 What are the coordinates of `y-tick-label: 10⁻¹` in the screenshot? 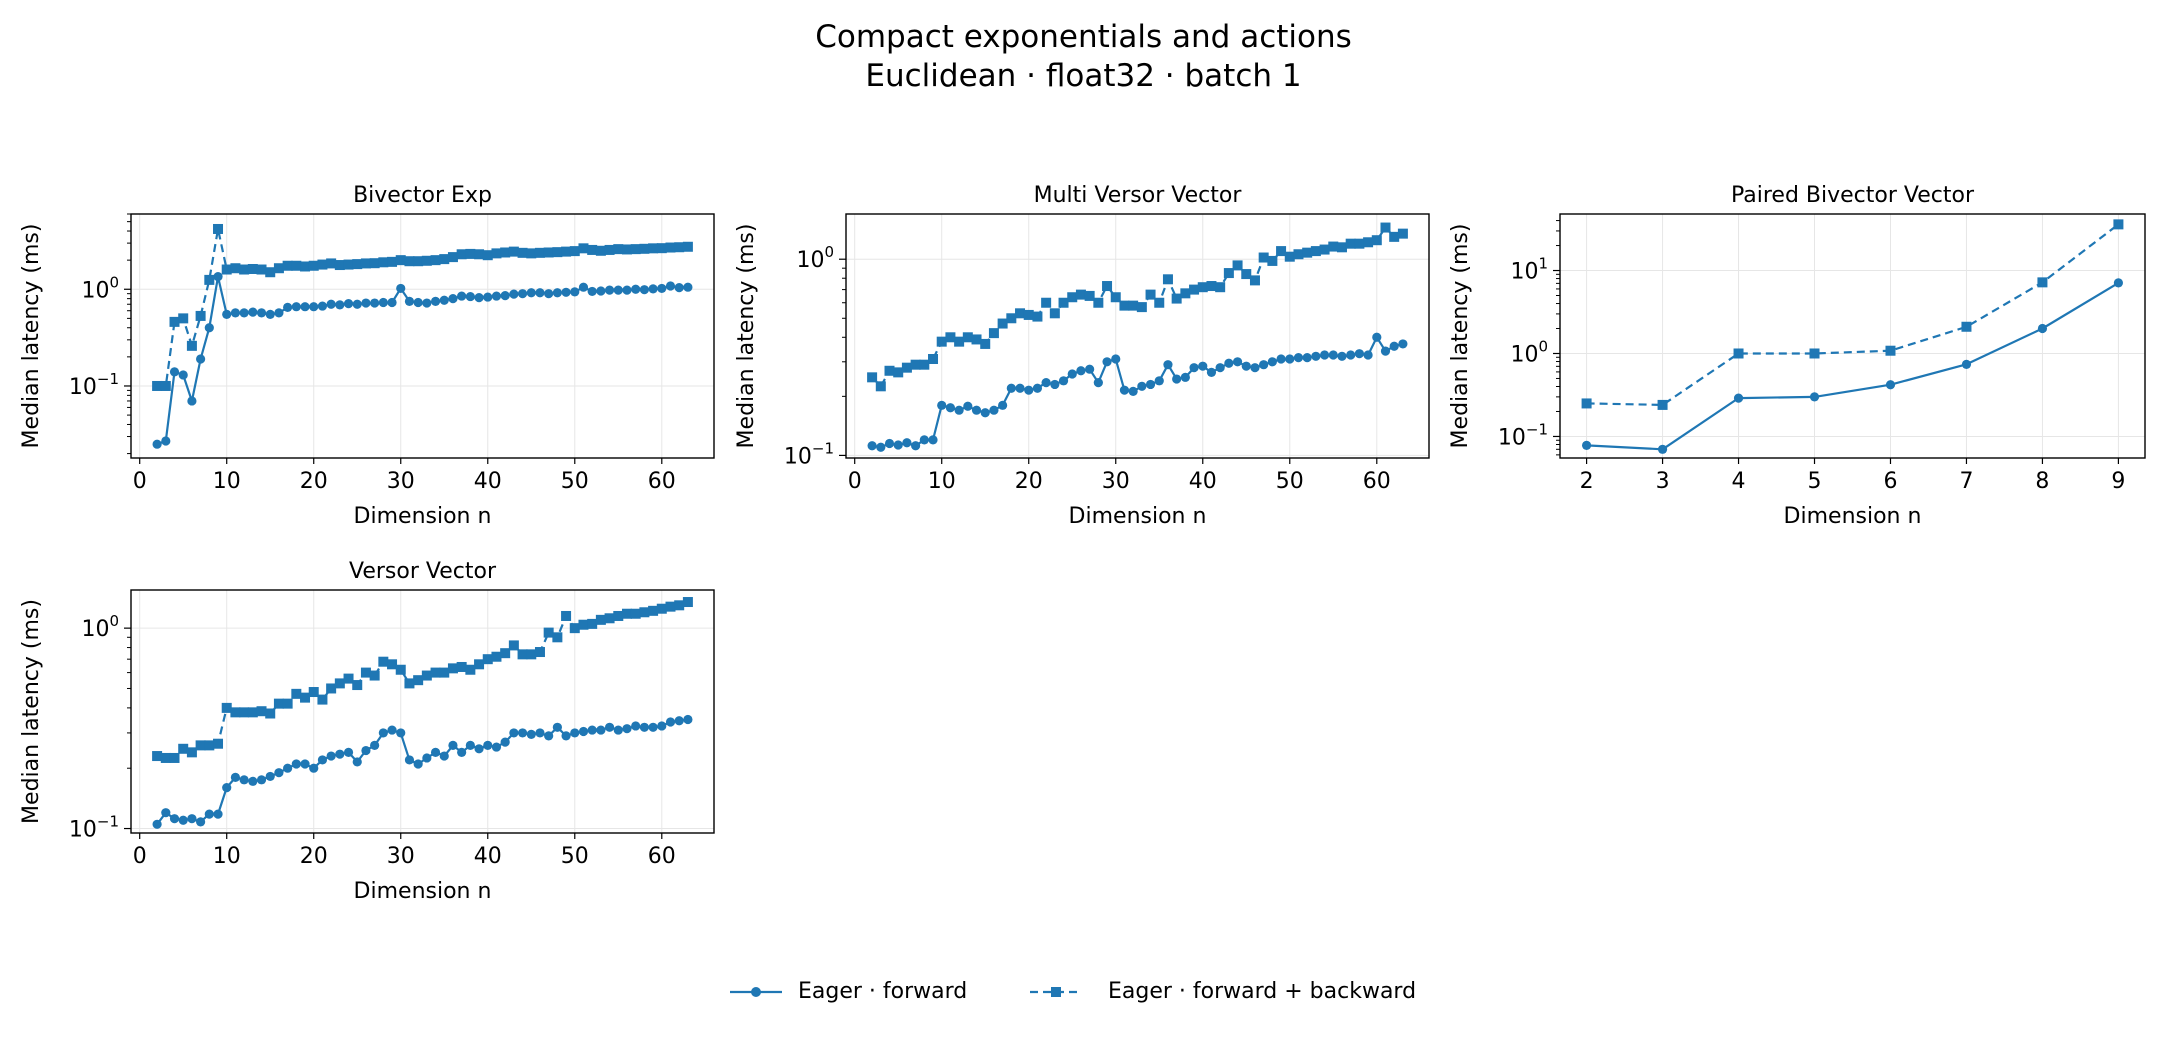 It's located at (1523, 435).